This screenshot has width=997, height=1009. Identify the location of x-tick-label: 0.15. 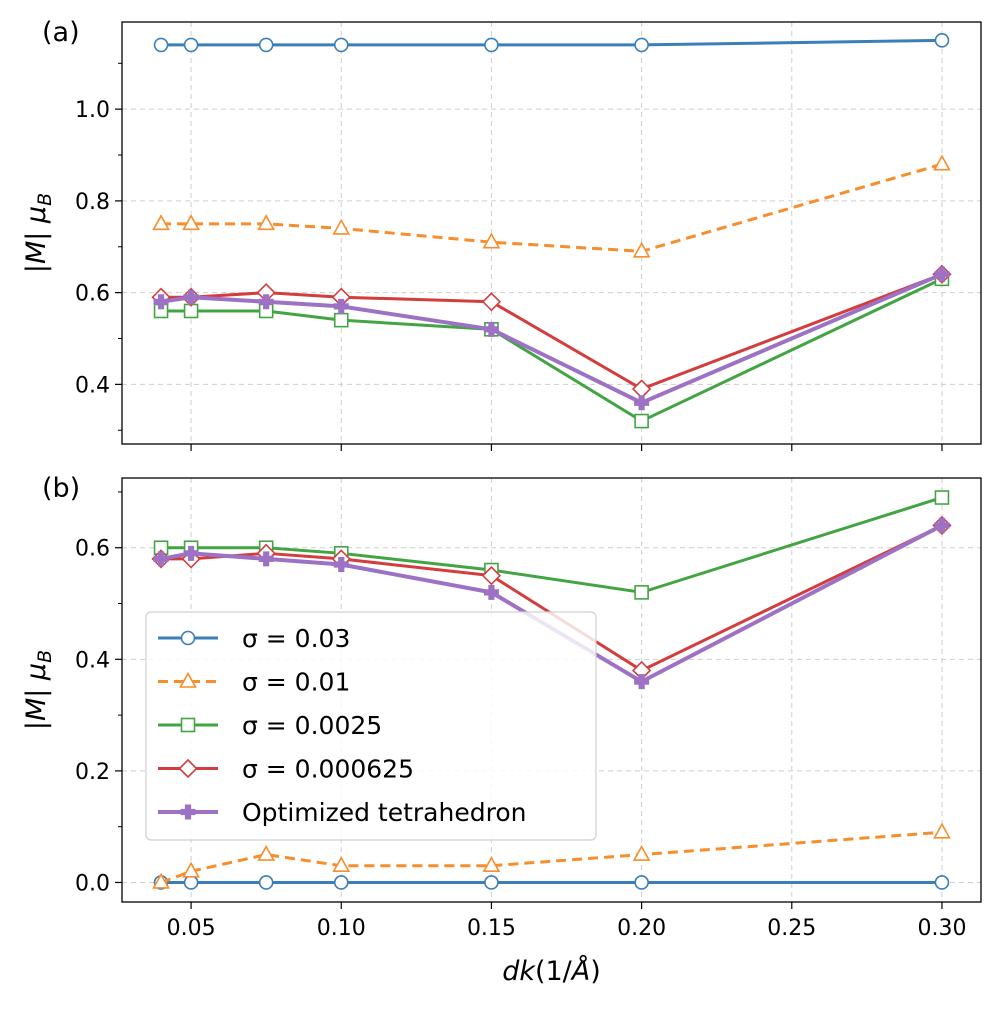
(491, 928).